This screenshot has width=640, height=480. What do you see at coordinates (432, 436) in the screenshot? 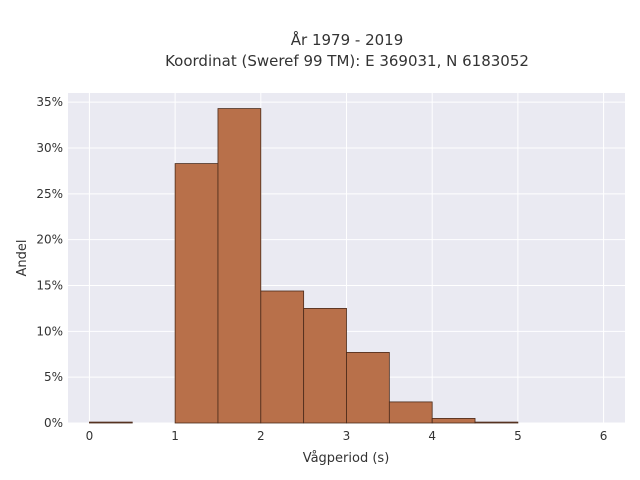
I see `x-tick-label: 4` at bounding box center [432, 436].